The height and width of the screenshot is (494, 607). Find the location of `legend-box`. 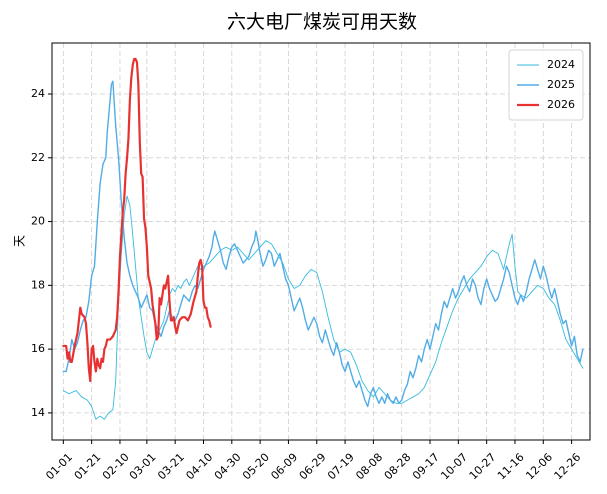

legend-box is located at coordinates (546, 85).